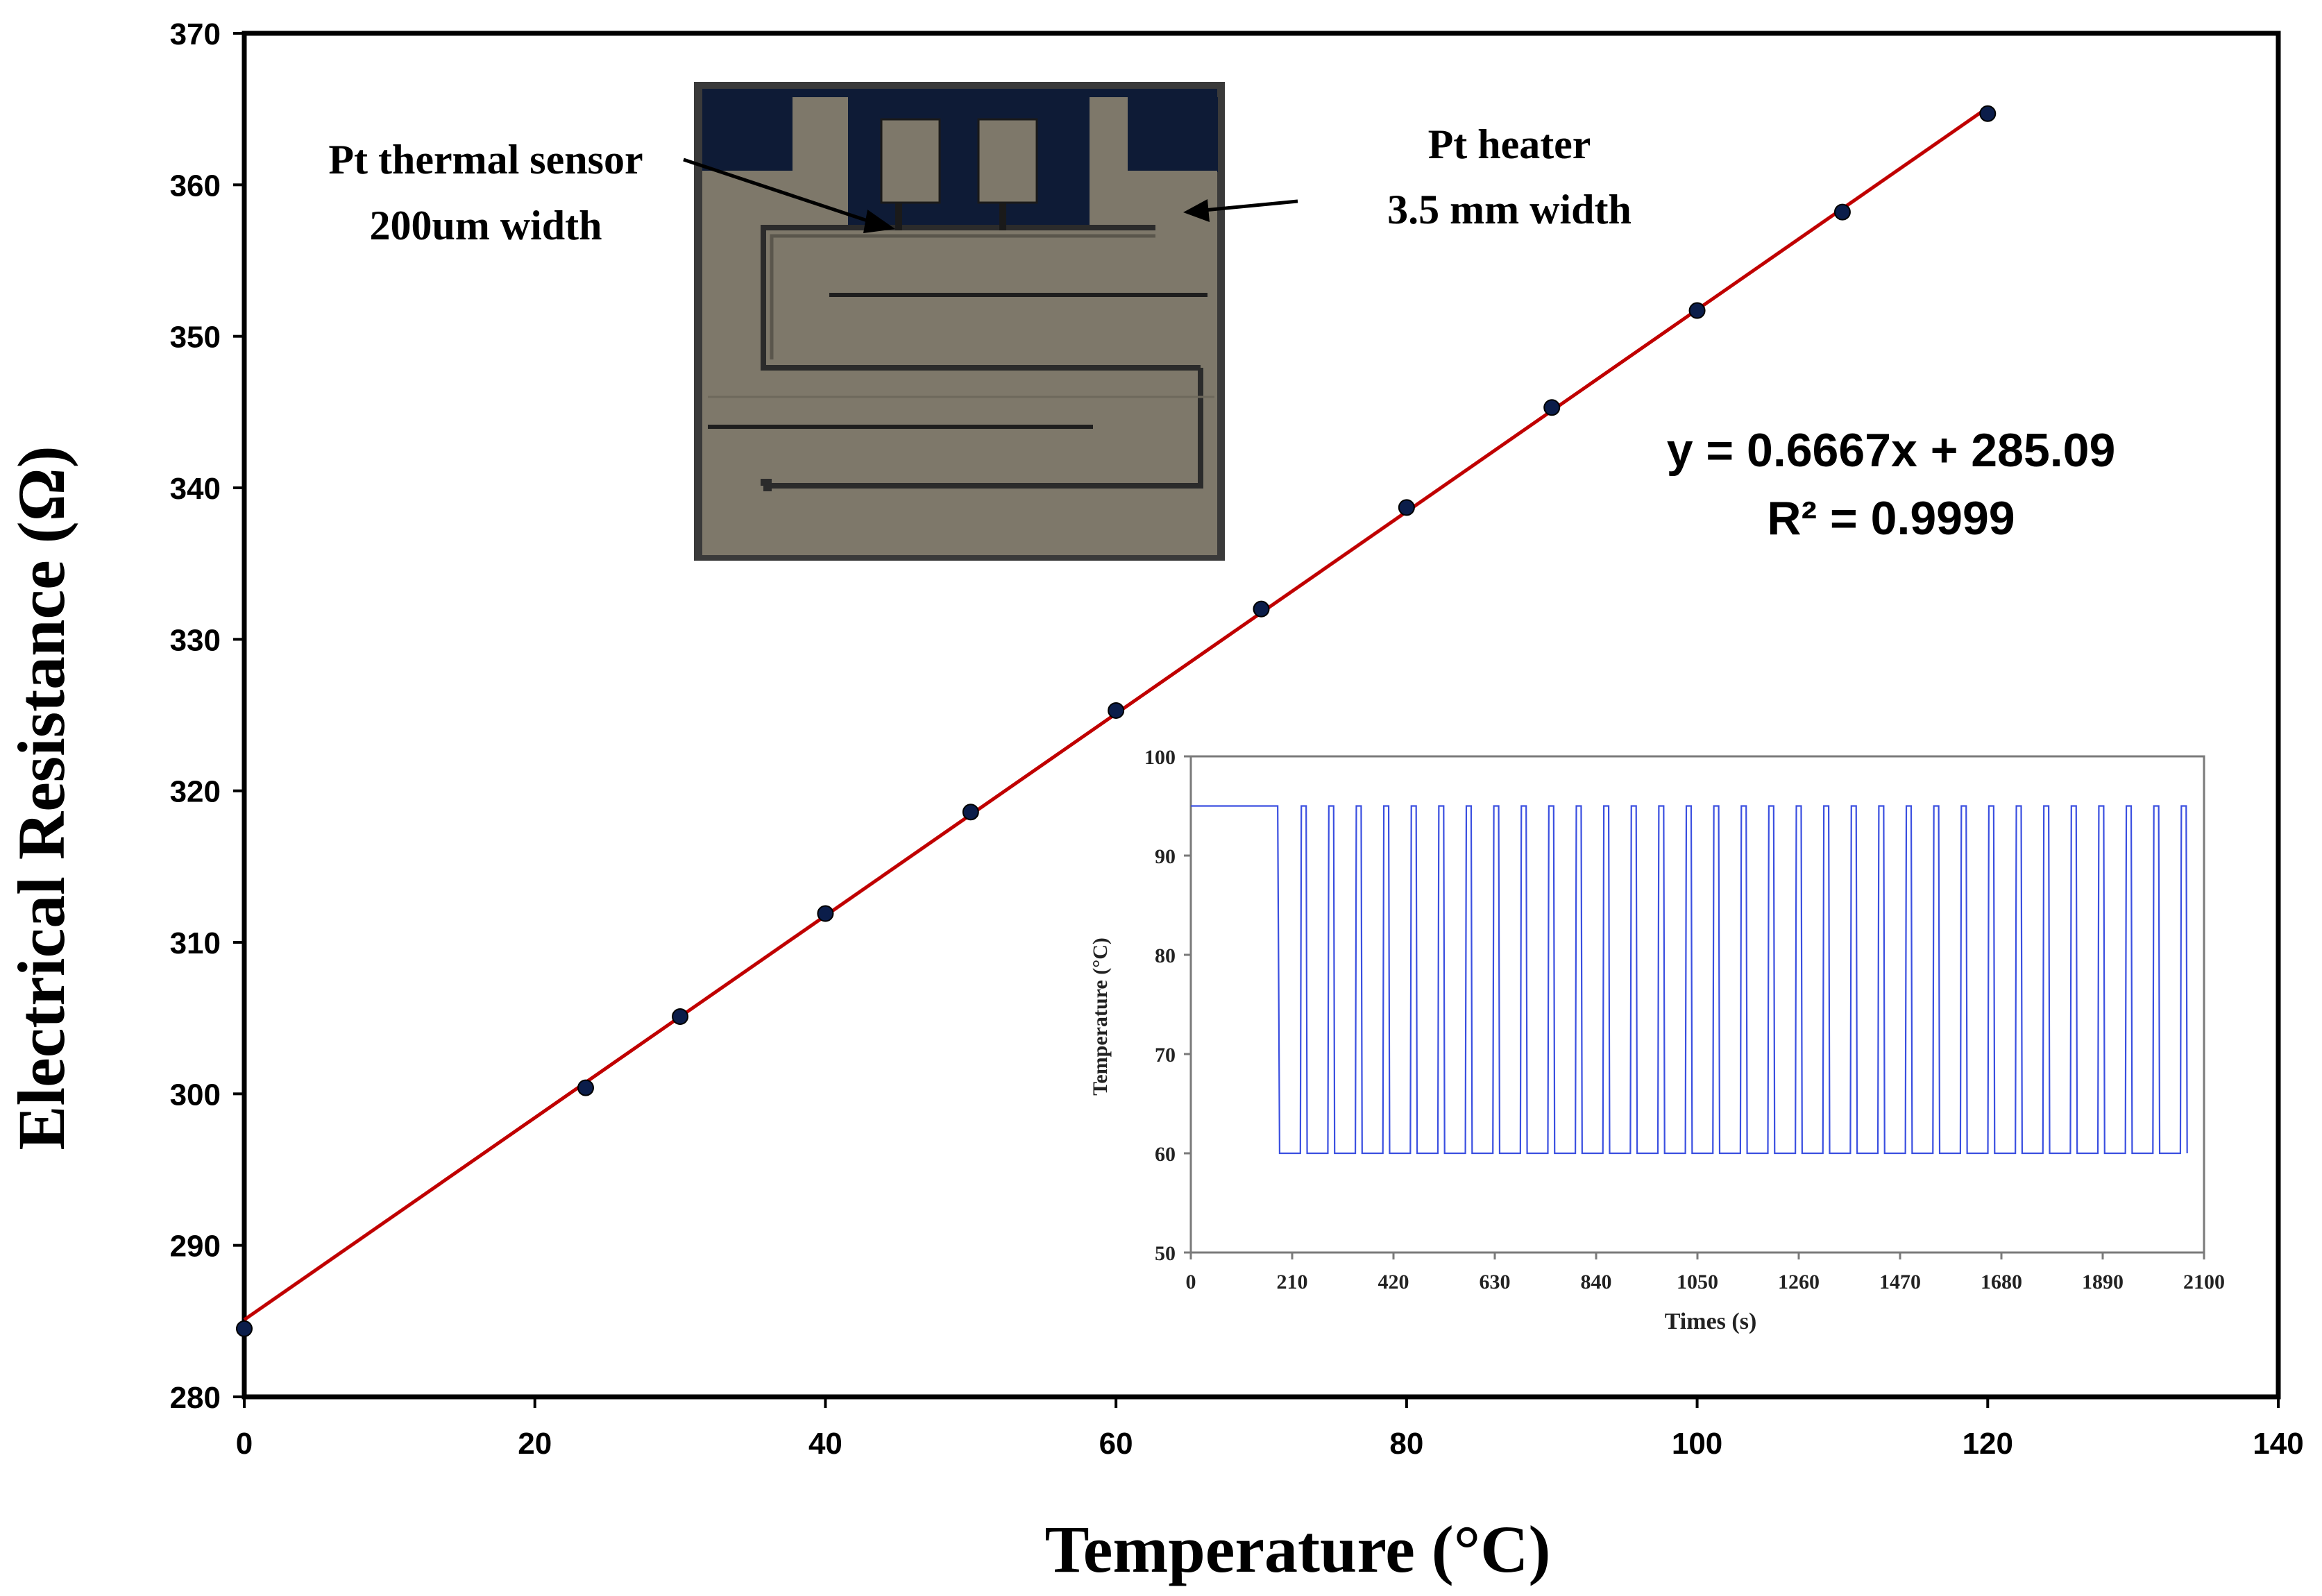 The image size is (2322, 1596). What do you see at coordinates (2204, 1282) in the screenshot?
I see `inset-x-tick-label: 2100` at bounding box center [2204, 1282].